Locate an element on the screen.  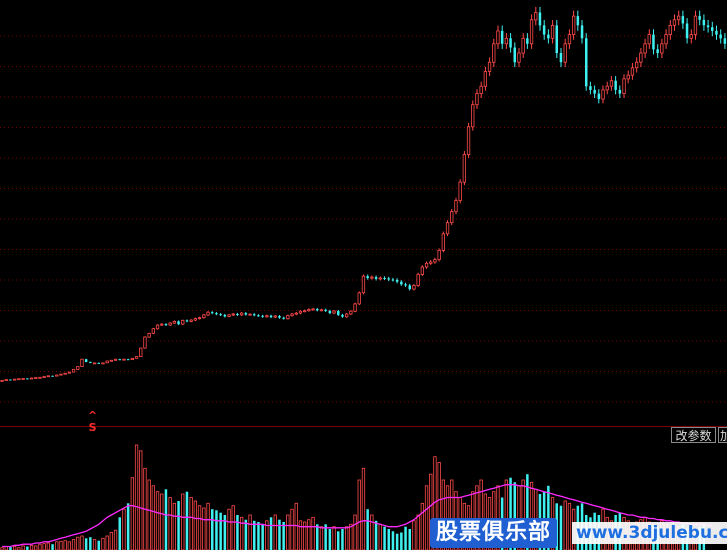
change-params-button: 改参数 is located at coordinates (693, 435).